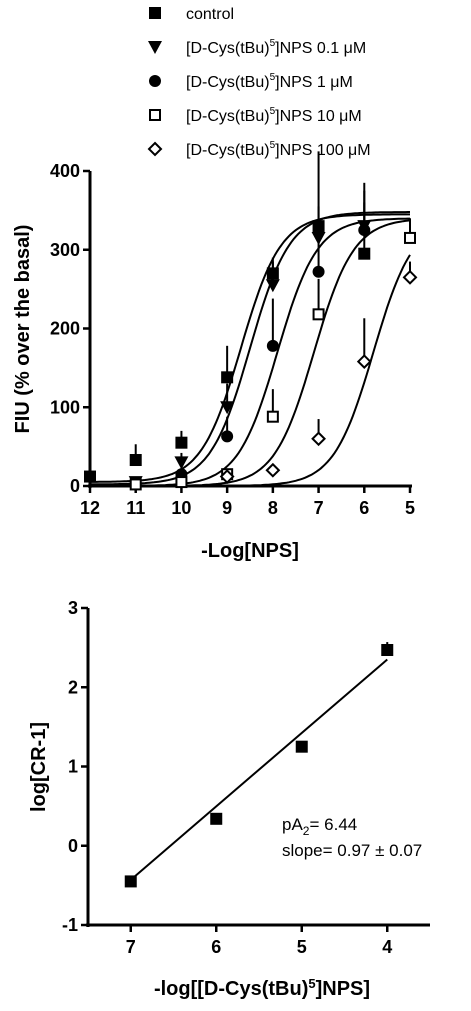 The width and height of the screenshot is (471, 1011). I want to click on point-s2-p2, so click(227, 436).